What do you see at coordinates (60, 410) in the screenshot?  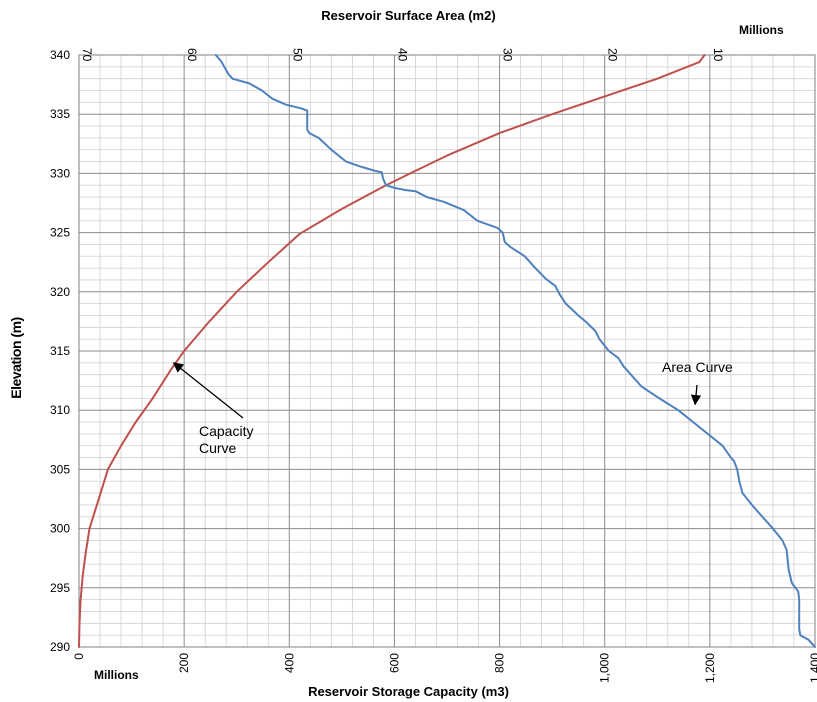 I see `y-tick-label: 310` at bounding box center [60, 410].